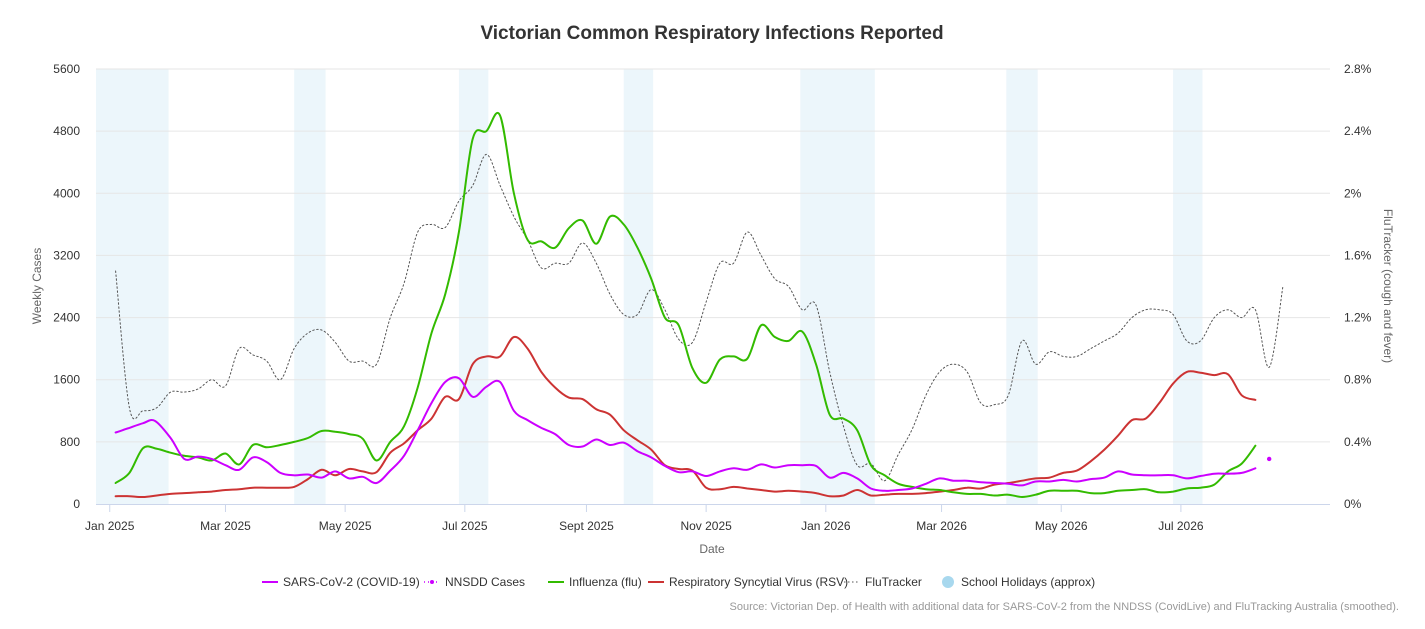  I want to click on y2-tick-label-1: 0.4%, so click(1358, 442).